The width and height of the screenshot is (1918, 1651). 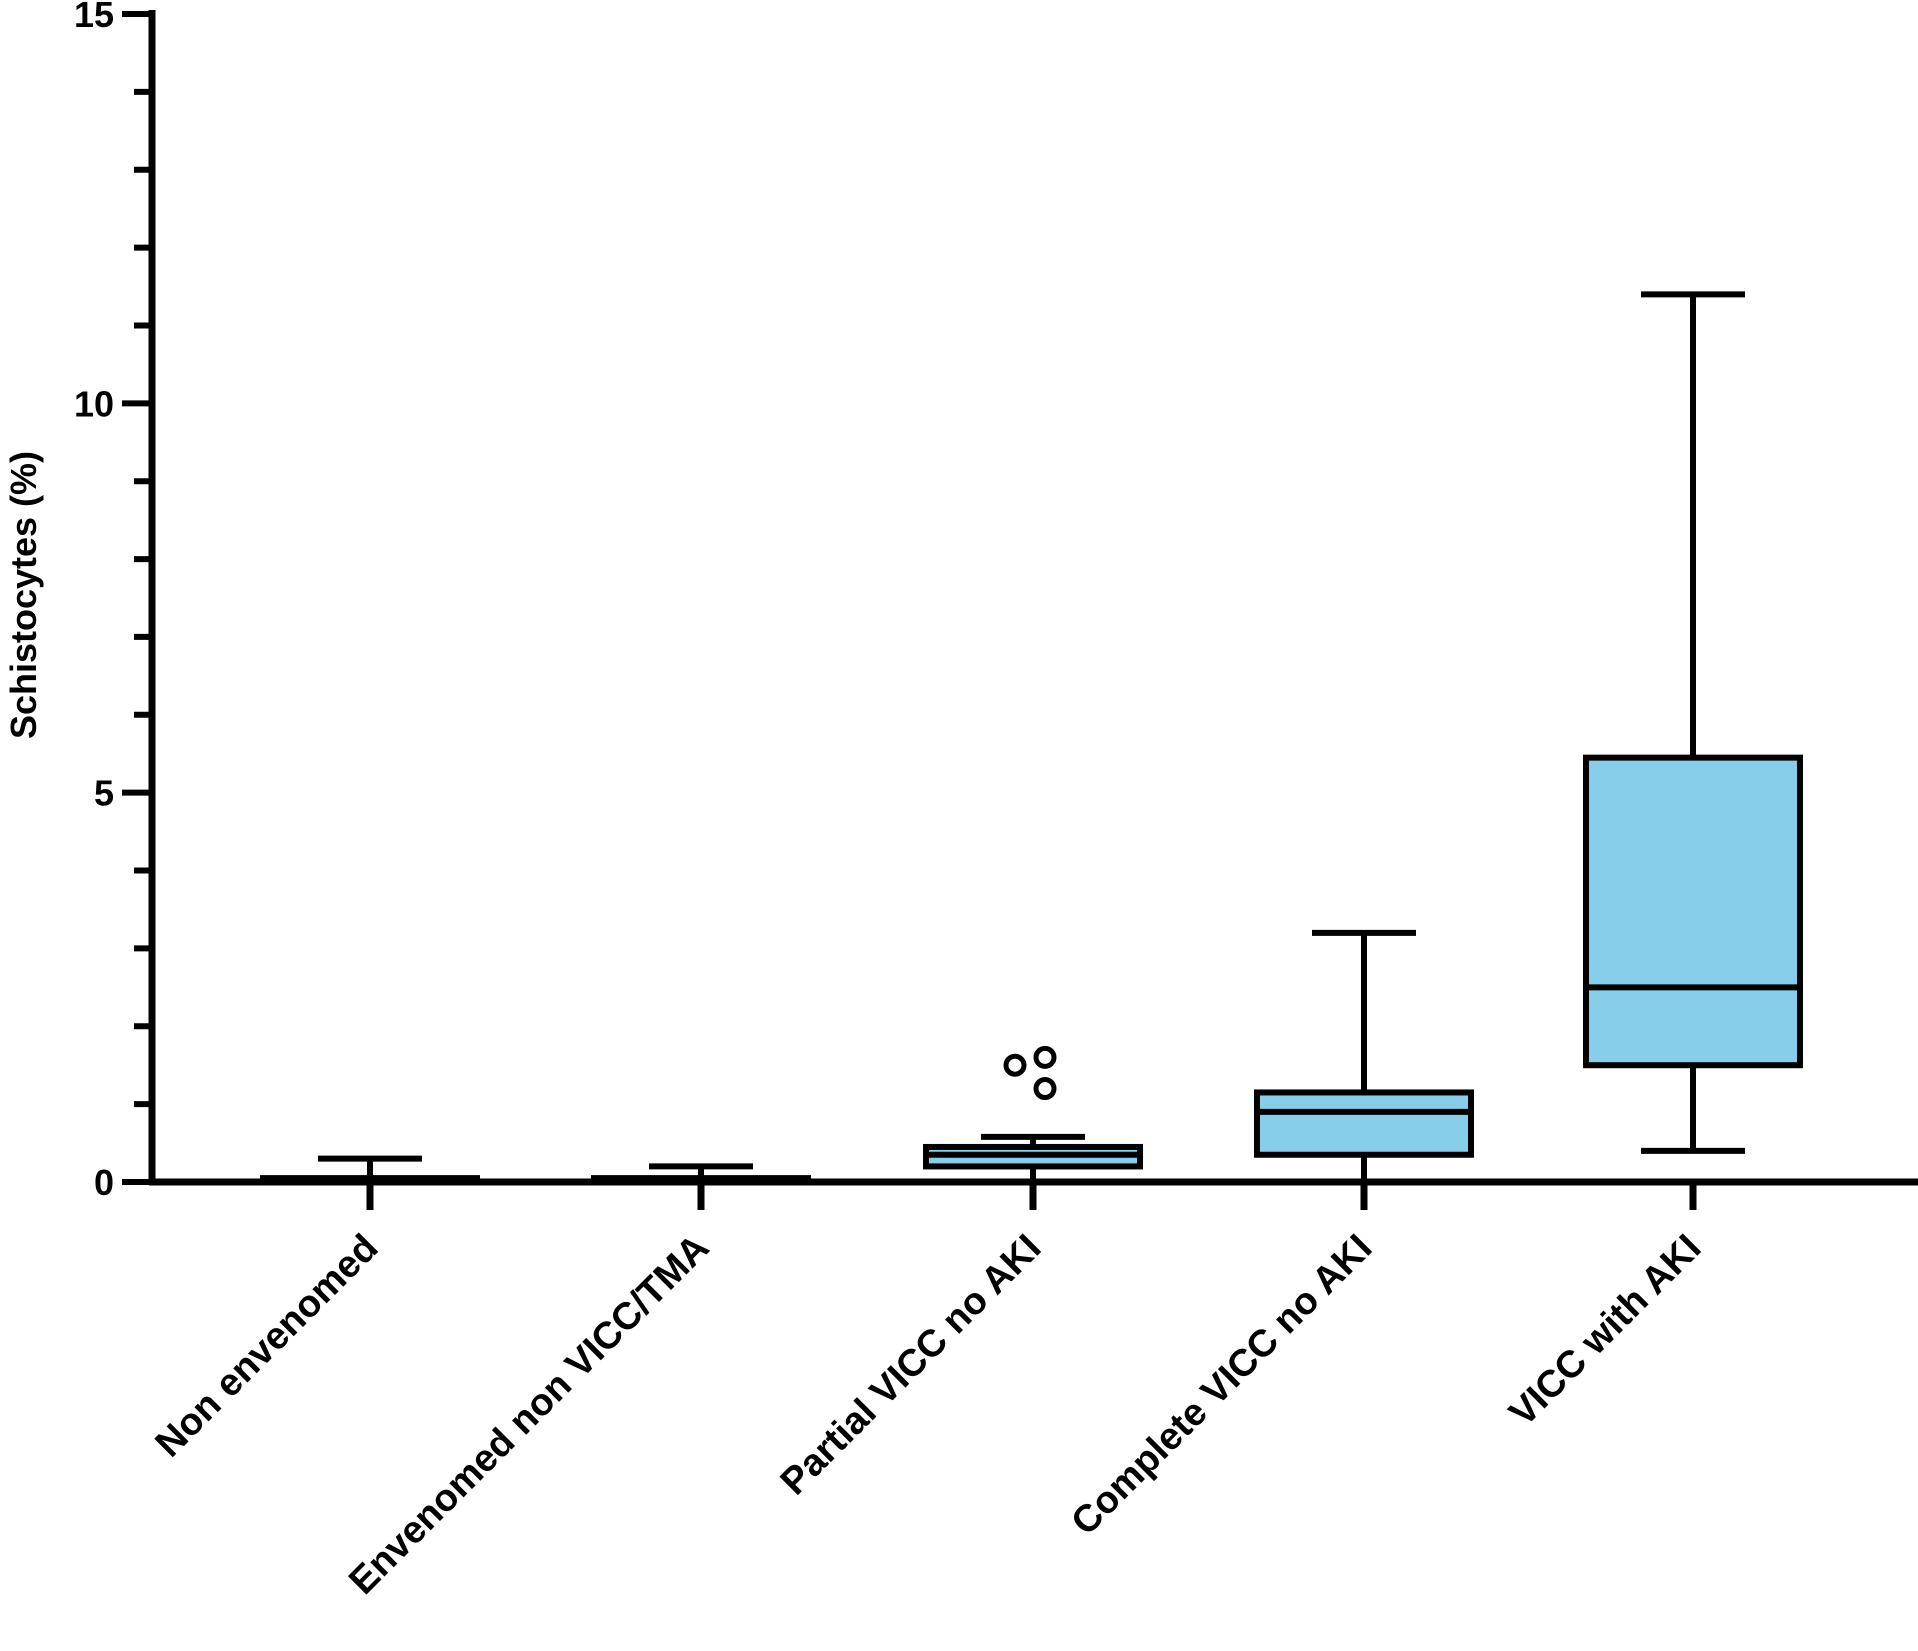 I want to click on x-category-label: Envenomed non VICC/TMA, so click(x=529, y=1415).